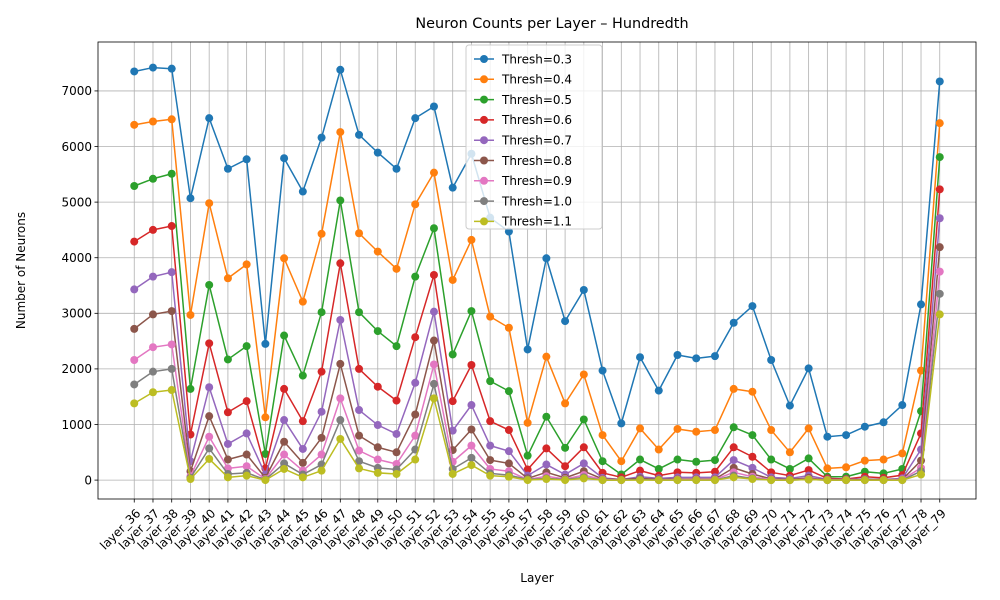 This screenshot has width=1000, height=600. What do you see at coordinates (536, 100) in the screenshot?
I see `legend-label: Thresh=0.5` at bounding box center [536, 100].